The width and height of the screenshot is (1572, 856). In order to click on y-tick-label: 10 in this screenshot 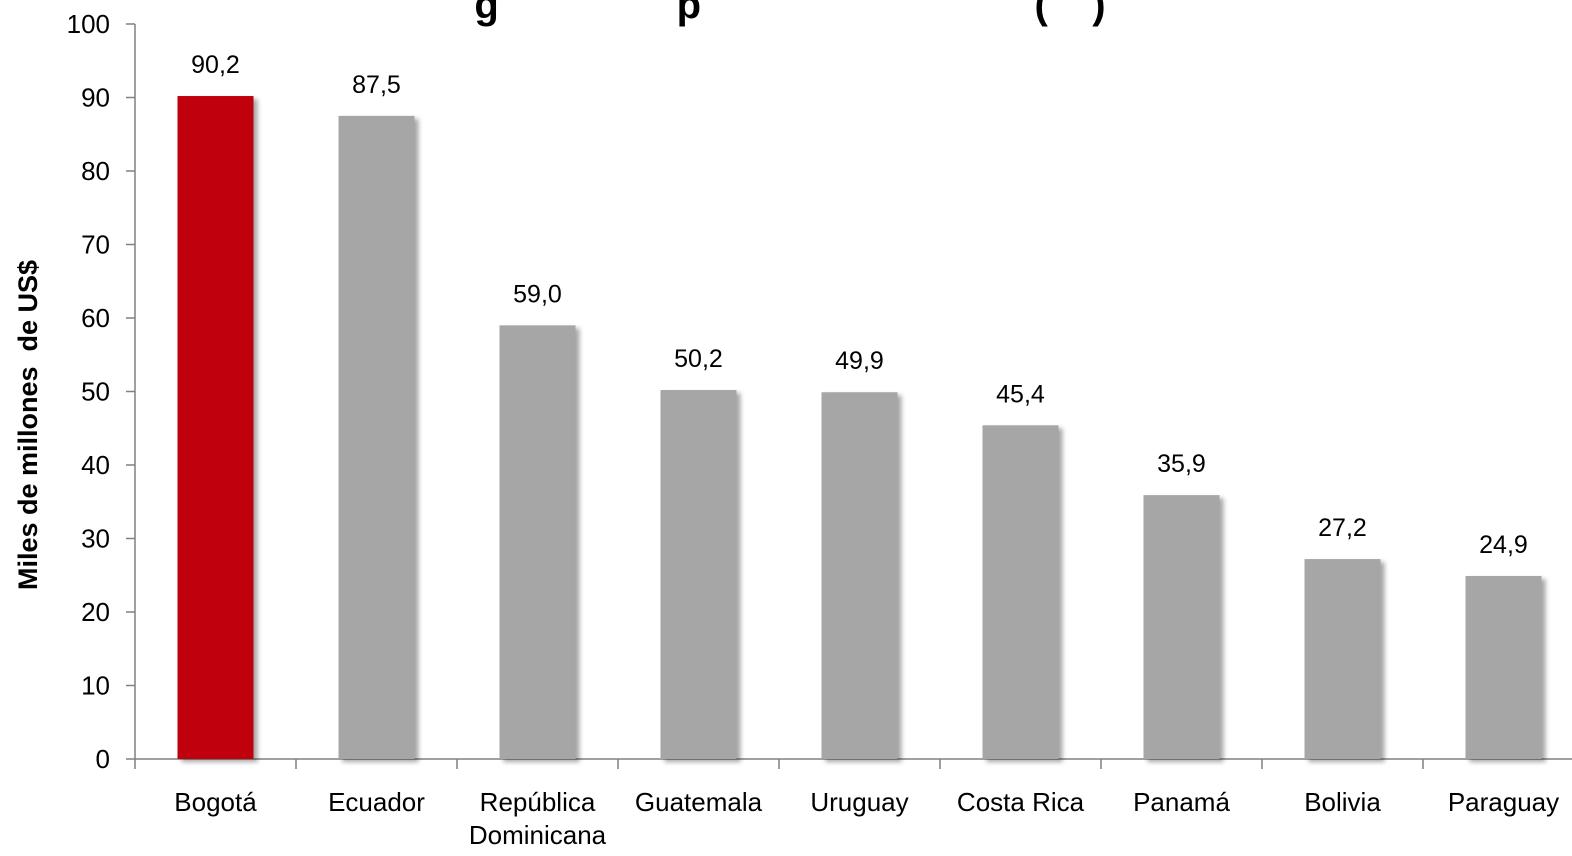, I will do `click(95, 686)`.